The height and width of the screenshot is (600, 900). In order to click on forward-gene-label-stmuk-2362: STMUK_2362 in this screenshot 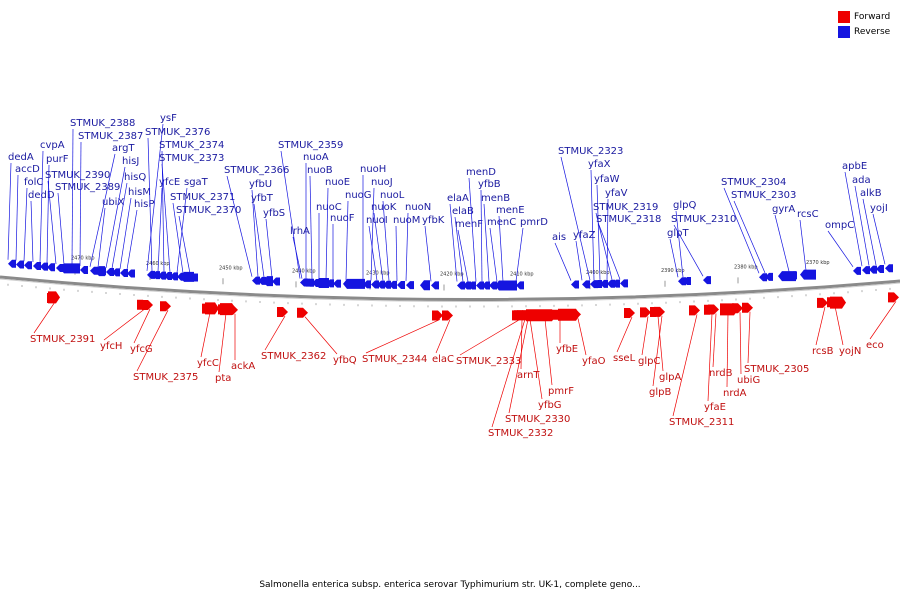, I will do `click(293, 356)`.